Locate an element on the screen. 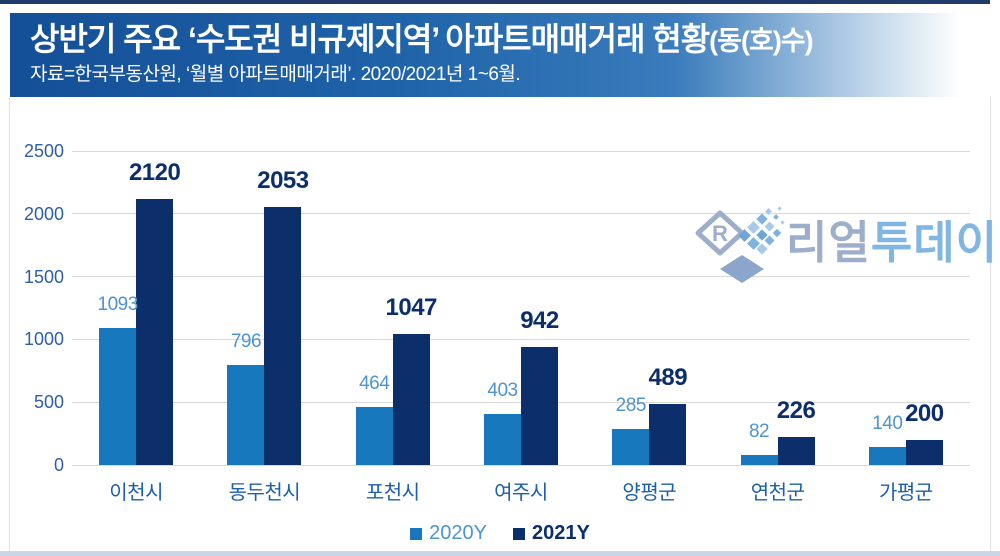 This screenshot has width=1000, height=556. x-tick-label-여주시: 여주시 is located at coordinates (521, 493).